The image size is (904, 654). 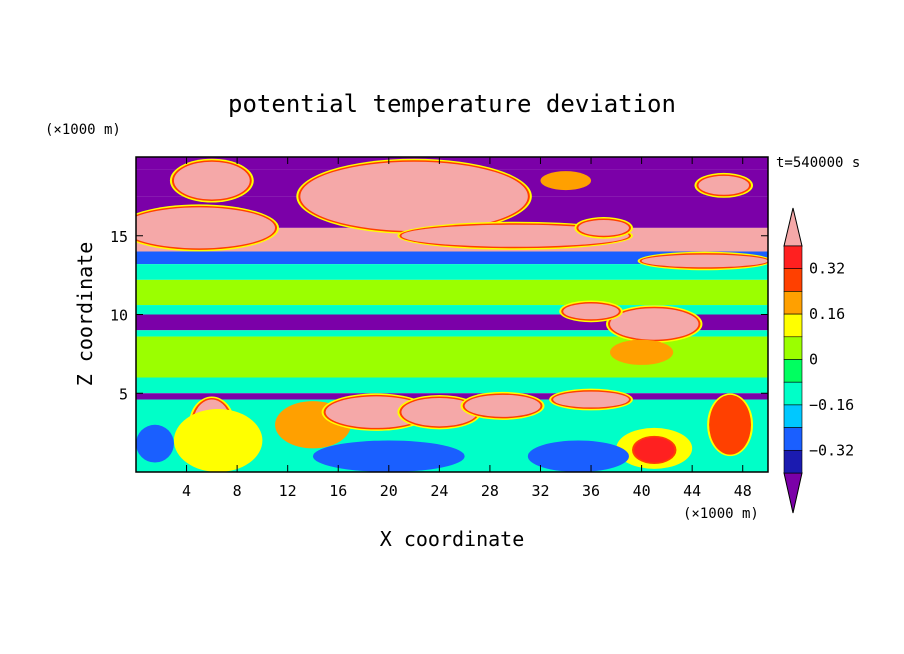 I want to click on y-unit-label: (×1000 m), so click(x=83, y=130).